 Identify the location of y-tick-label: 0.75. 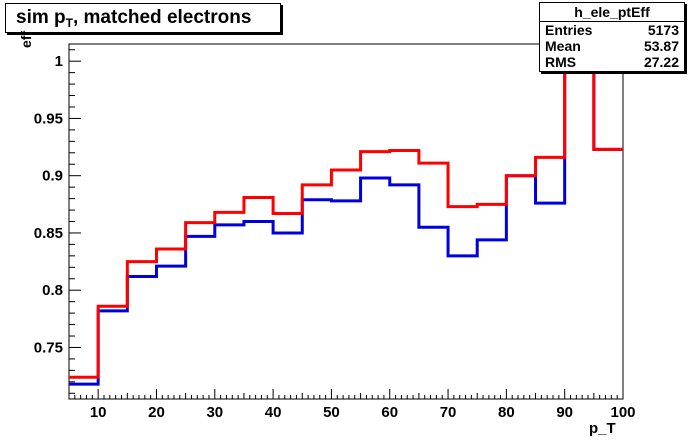
(48, 347).